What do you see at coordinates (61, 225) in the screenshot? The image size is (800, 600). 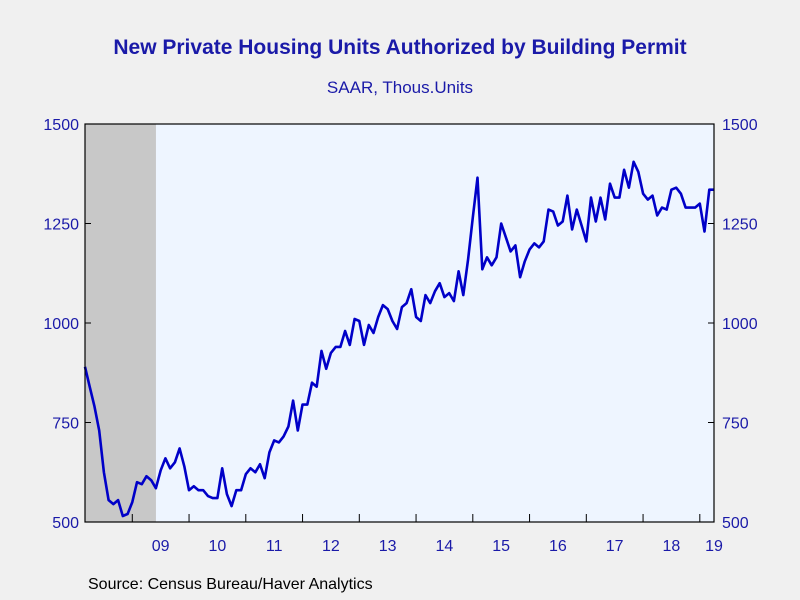 I see `y-tick-label-left: 1250` at bounding box center [61, 225].